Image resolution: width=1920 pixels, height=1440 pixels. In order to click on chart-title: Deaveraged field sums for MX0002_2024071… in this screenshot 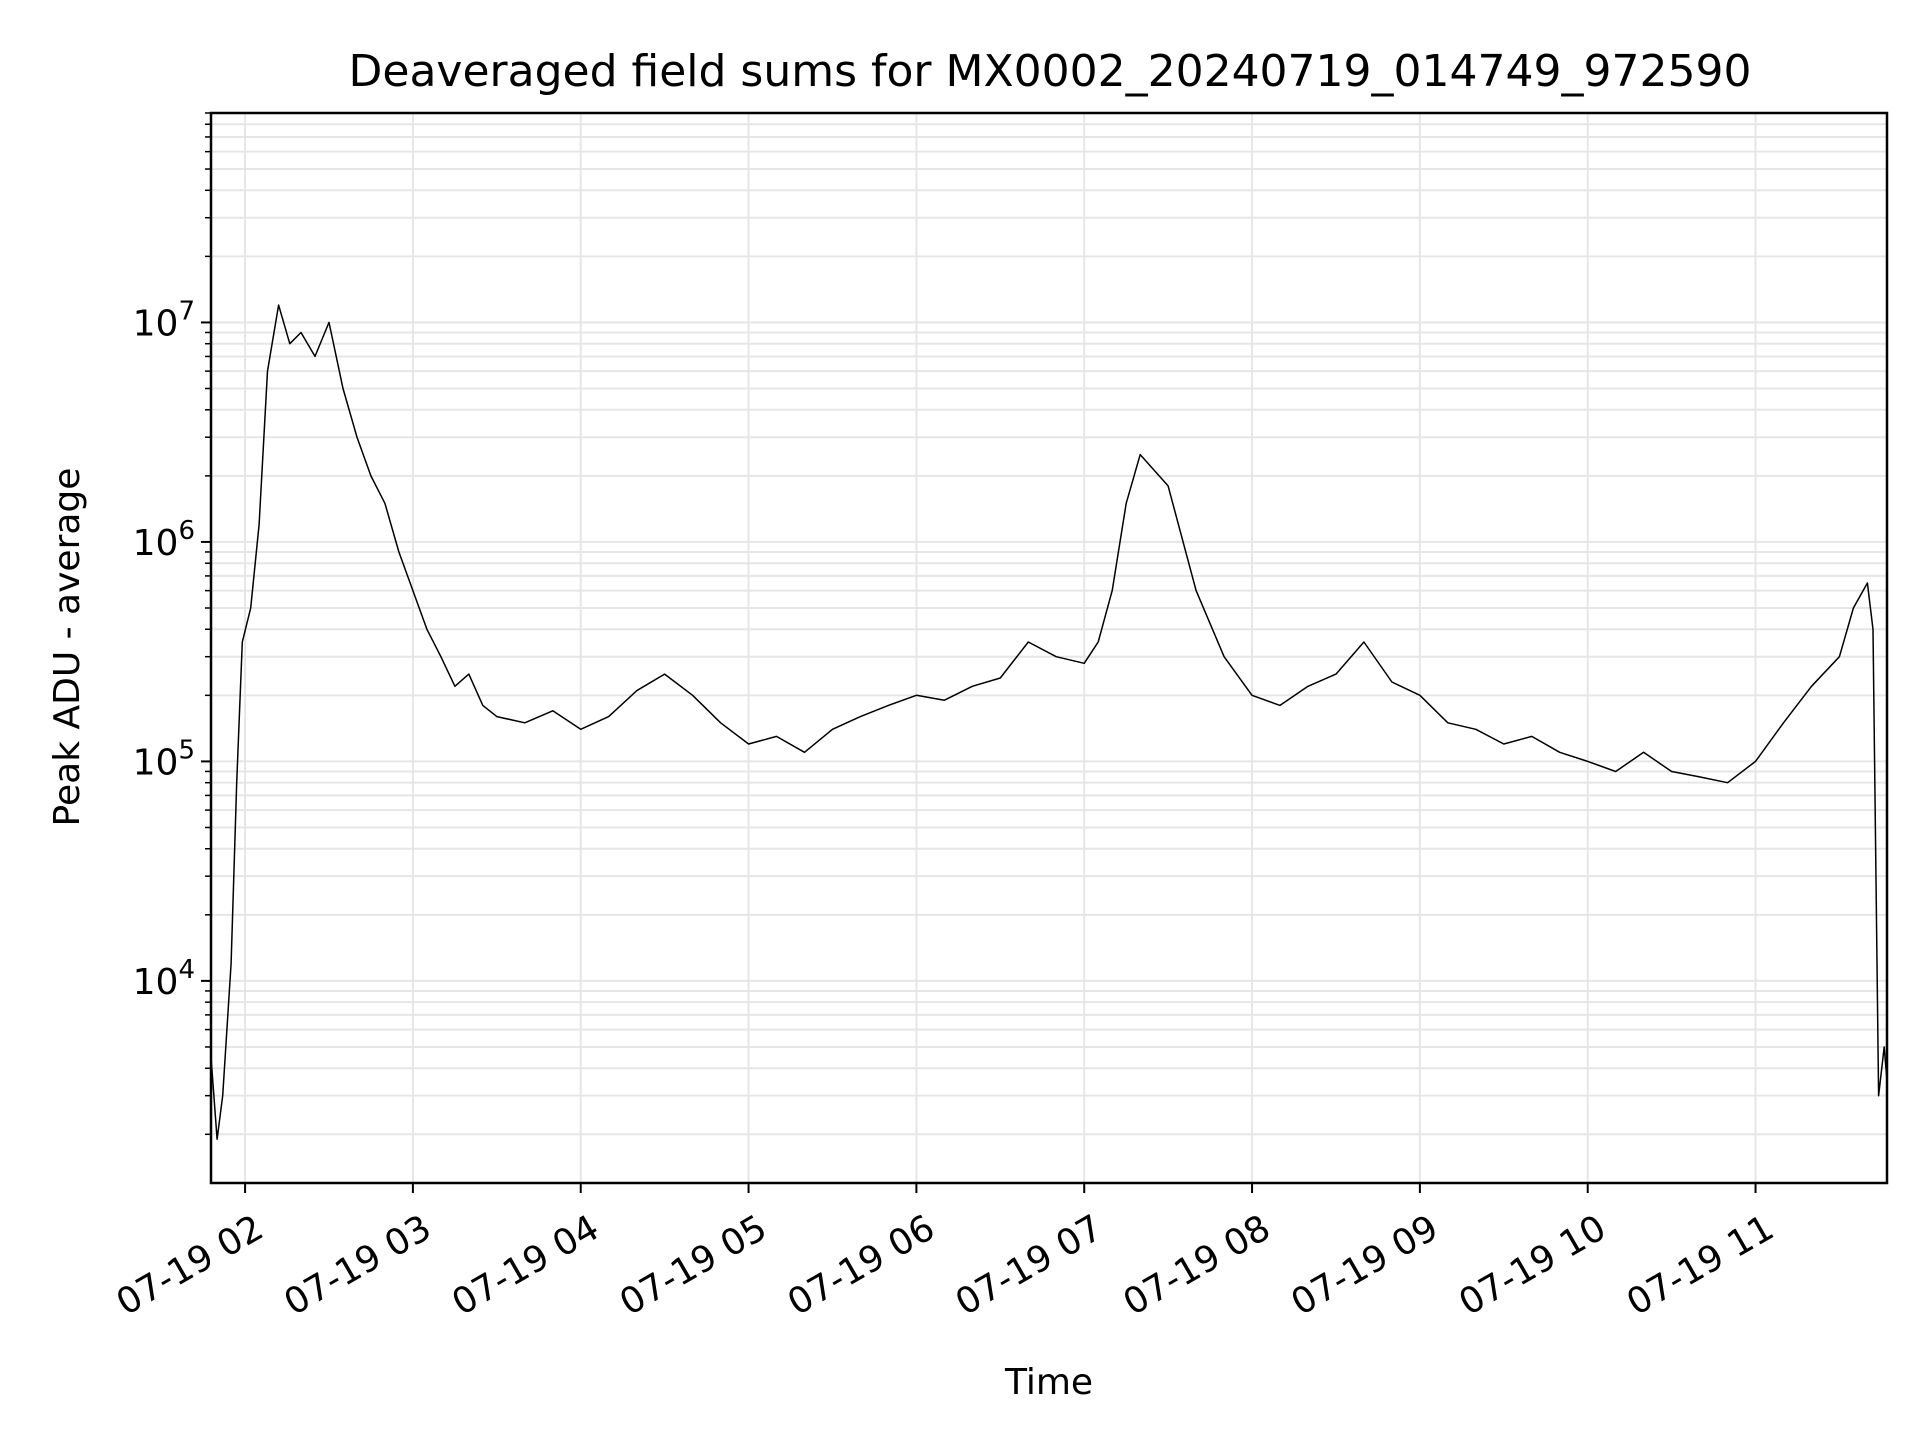, I will do `click(1050, 71)`.